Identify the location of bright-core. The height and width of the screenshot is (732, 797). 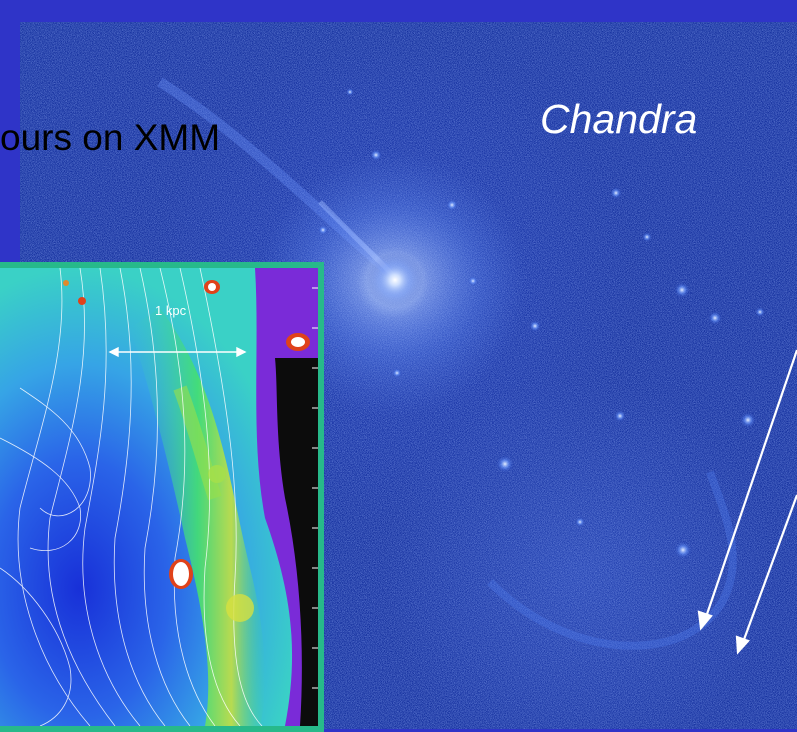
(395, 280).